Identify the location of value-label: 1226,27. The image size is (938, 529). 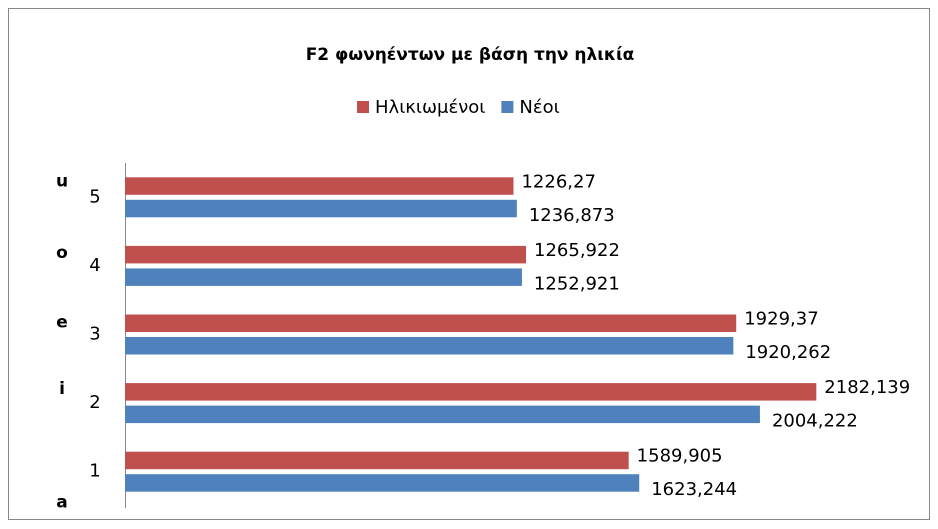
(558, 181).